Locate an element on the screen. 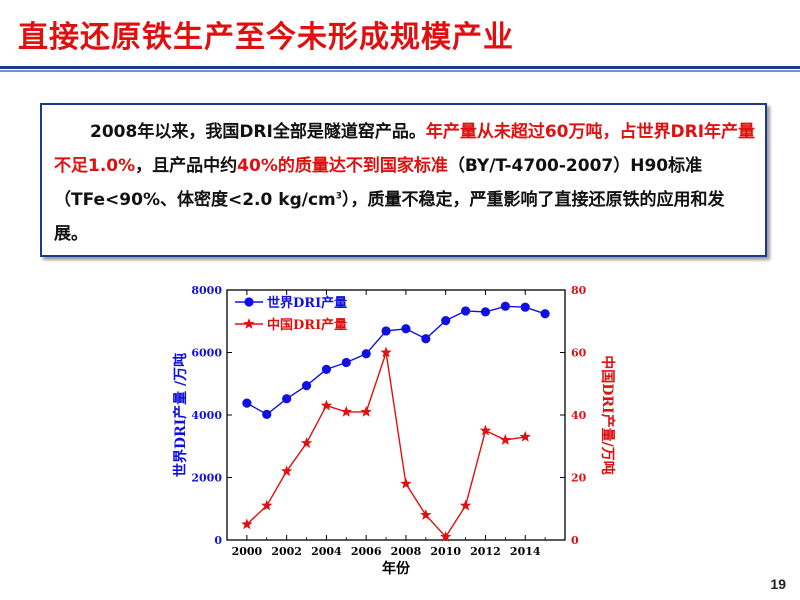 The image size is (800, 600). y-left-tick-label: 0 is located at coordinates (218, 540).